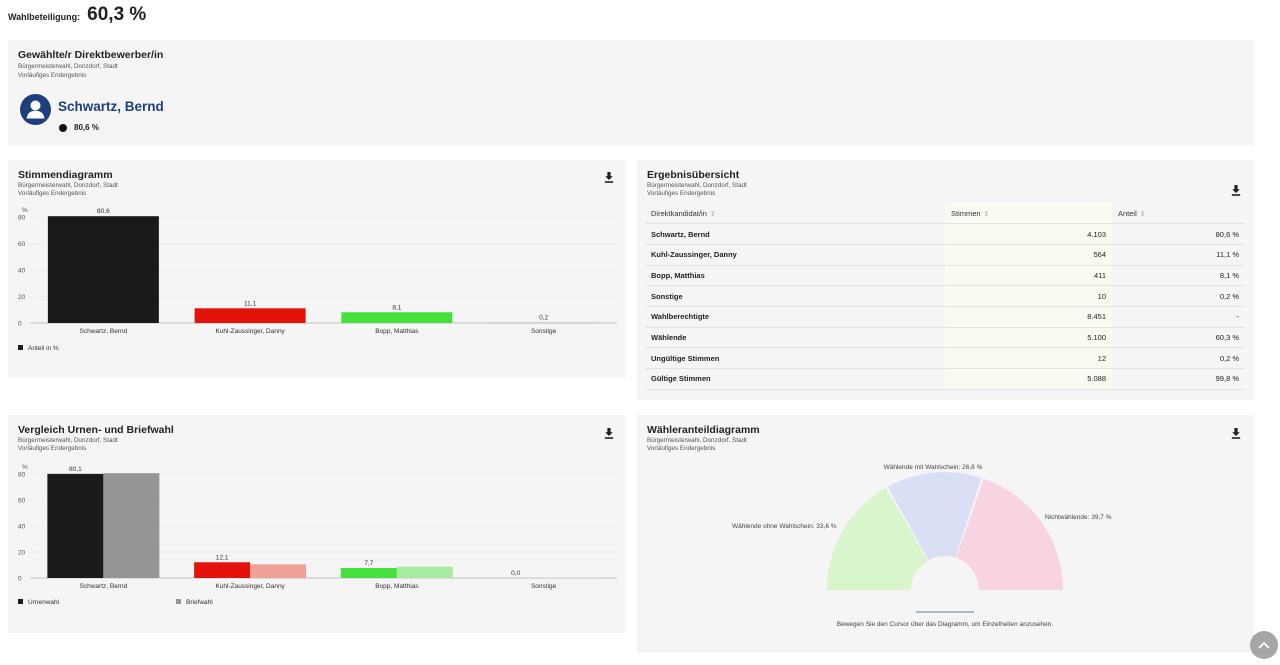 This screenshot has width=1280, height=665. Describe the element at coordinates (368, 563) in the screenshot. I see `bar-value-label: 7,7` at that location.